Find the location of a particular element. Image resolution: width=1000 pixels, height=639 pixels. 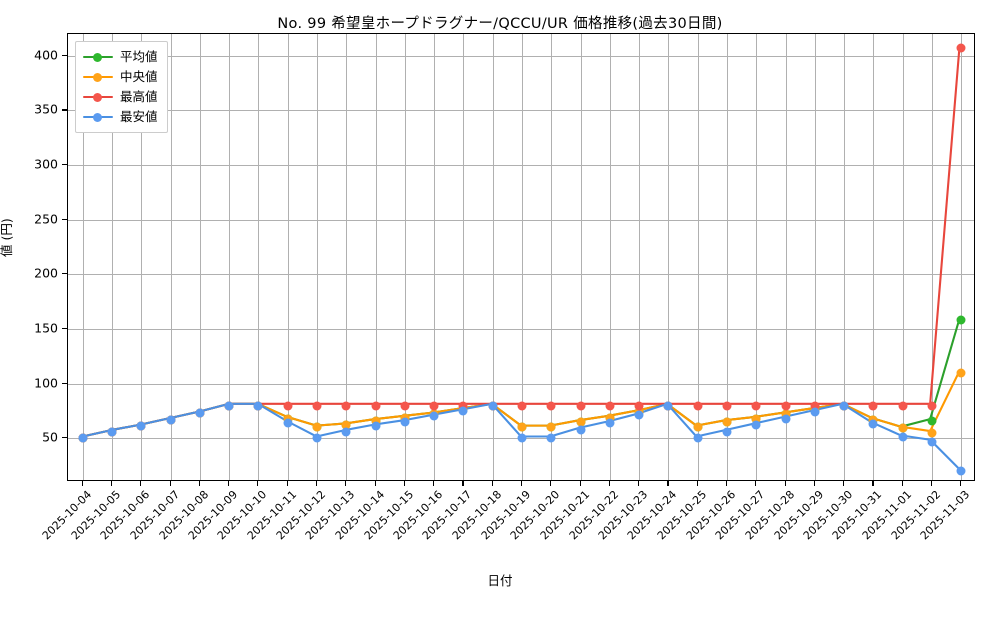

legend-item-最安値: 最安値 is located at coordinates (120, 117).